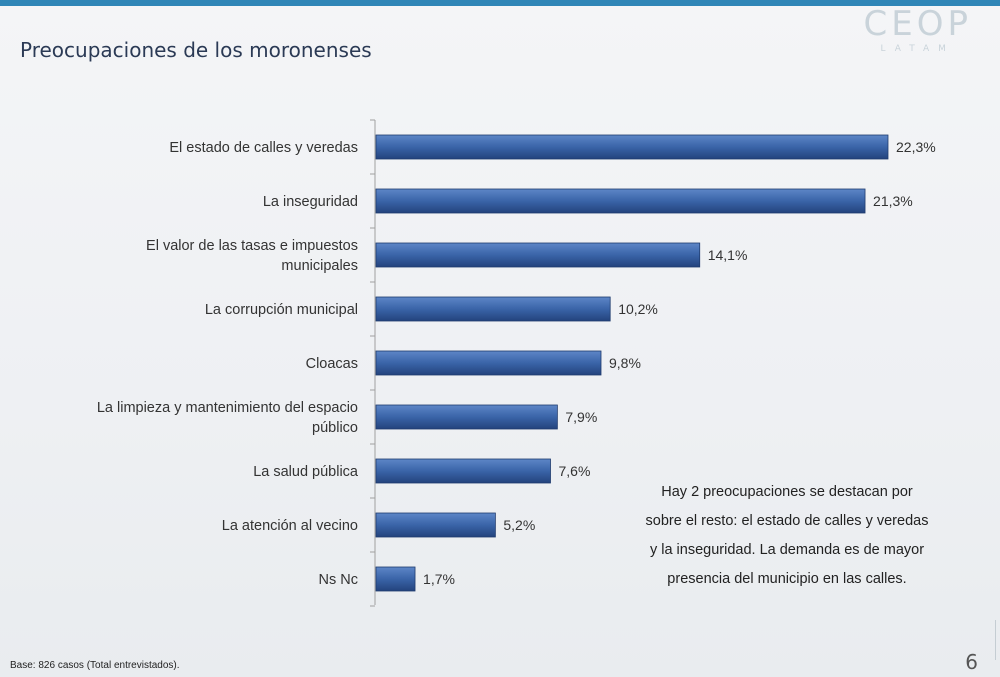 This screenshot has width=1000, height=677. Describe the element at coordinates (574, 471) in the screenshot. I see `value-label: 7,6%` at that location.